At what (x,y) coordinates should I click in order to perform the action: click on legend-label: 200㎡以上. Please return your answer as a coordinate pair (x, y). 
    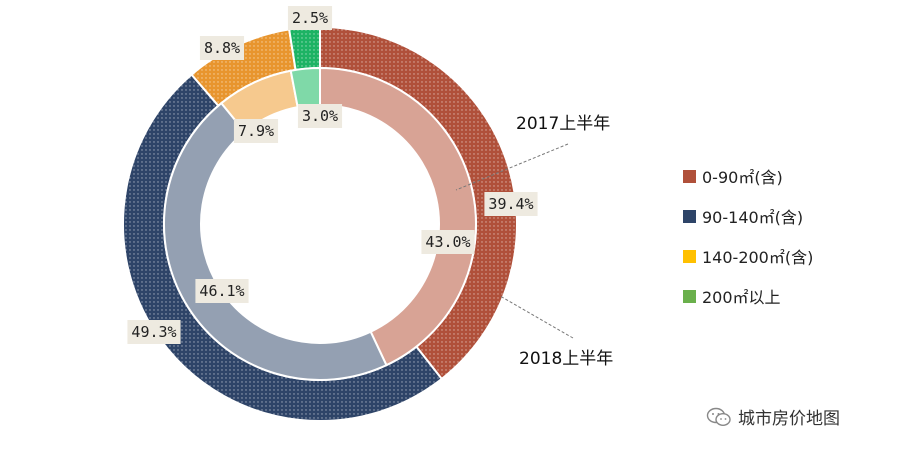
    Looking at the image, I should click on (741, 297).